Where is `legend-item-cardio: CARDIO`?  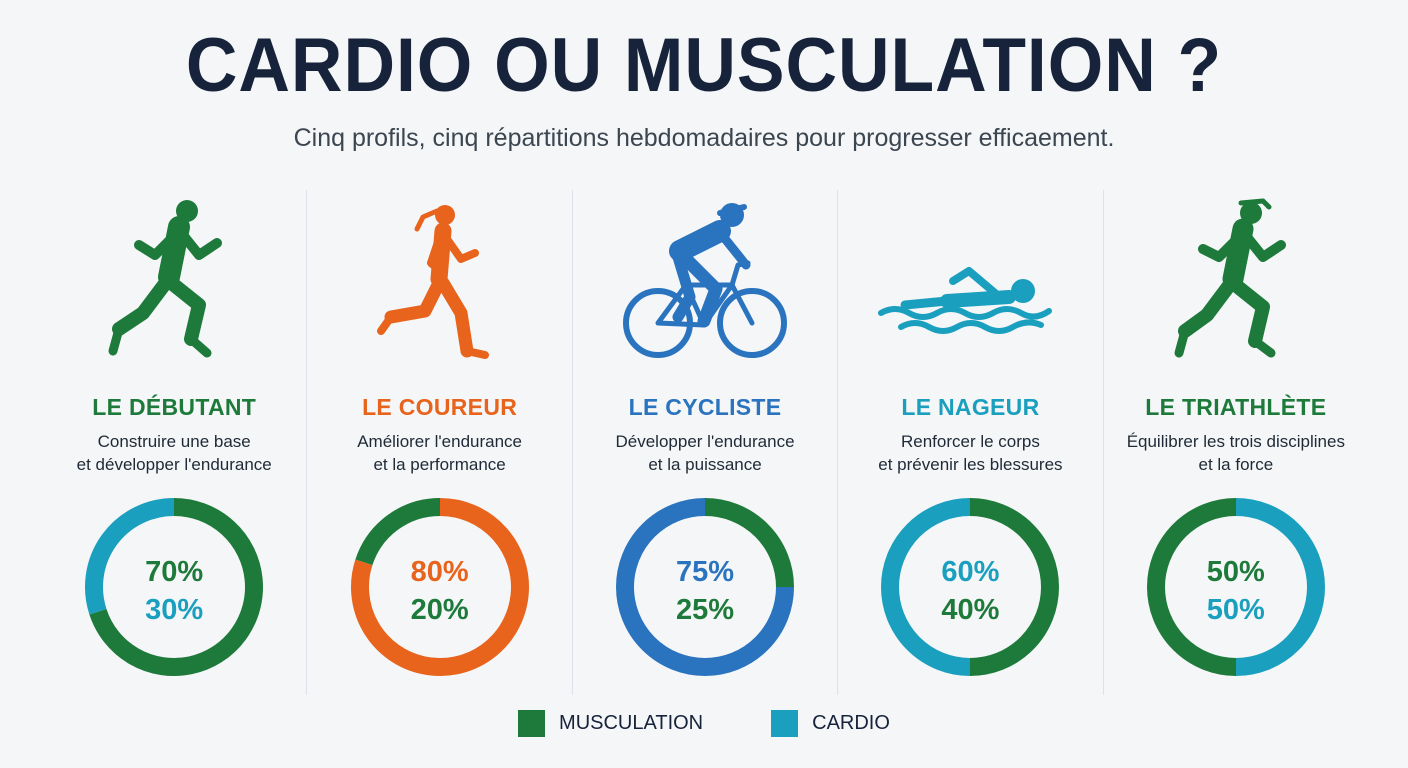
legend-item-cardio: CARDIO is located at coordinates (830, 723).